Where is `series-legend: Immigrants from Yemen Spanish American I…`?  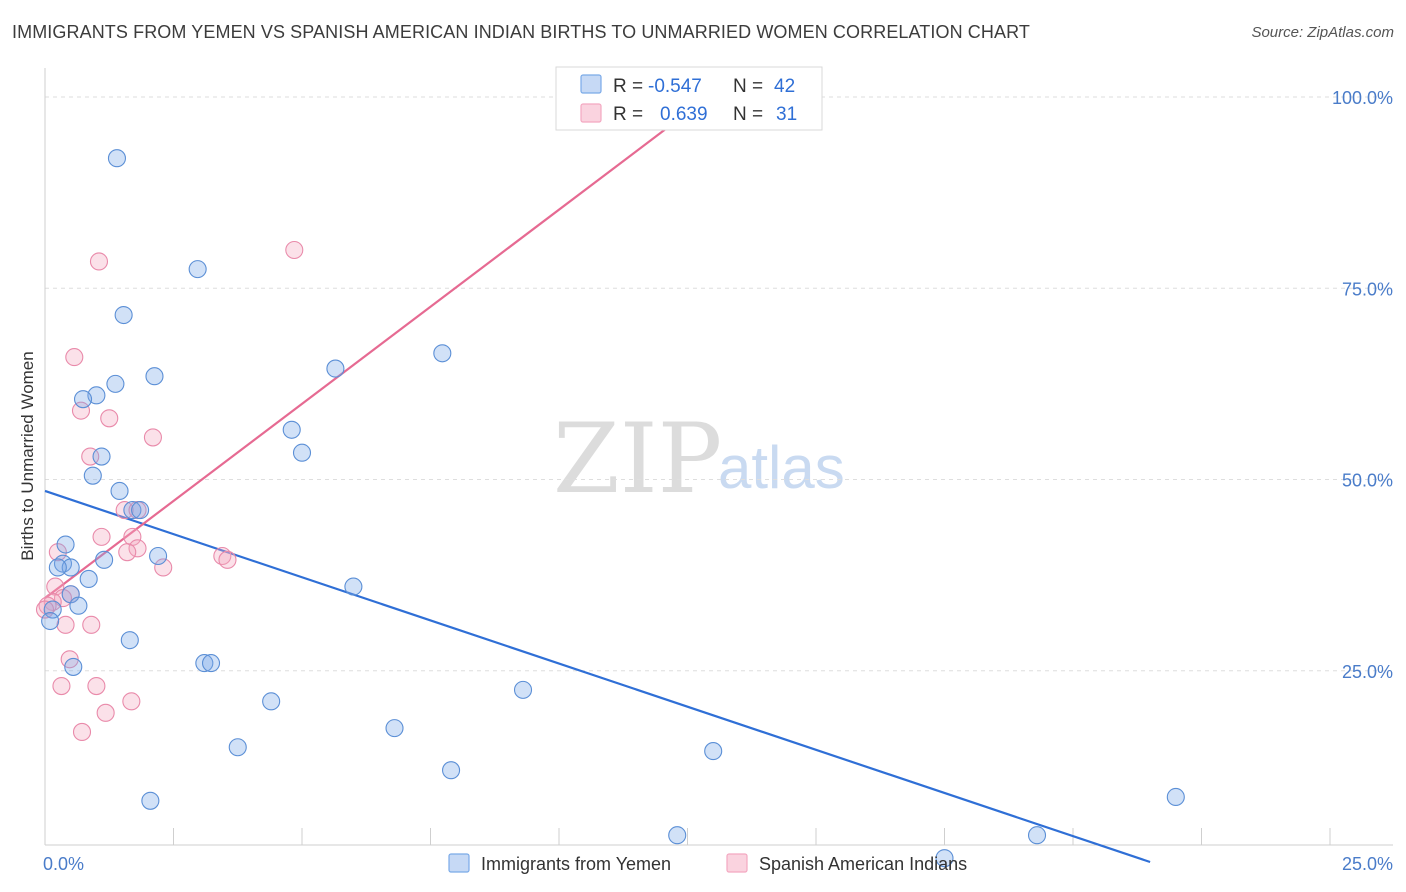 series-legend: Immigrants from Yemen Spanish American I… is located at coordinates (707, 863).